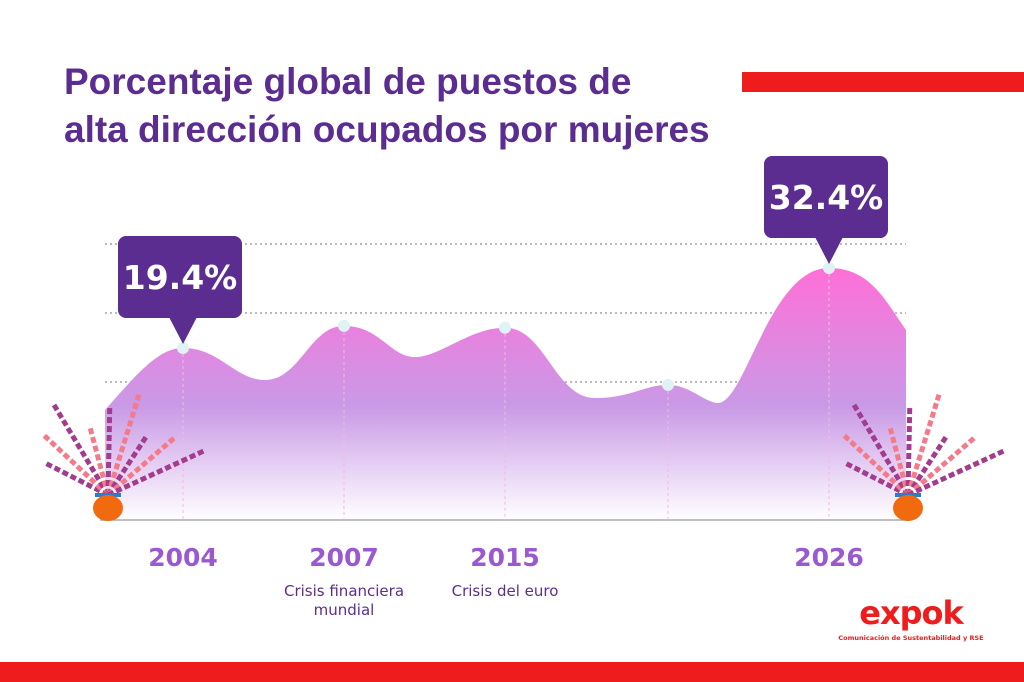 This screenshot has width=1024, height=682. Describe the element at coordinates (183, 557) in the screenshot. I see `tick-label: 2004` at that location.